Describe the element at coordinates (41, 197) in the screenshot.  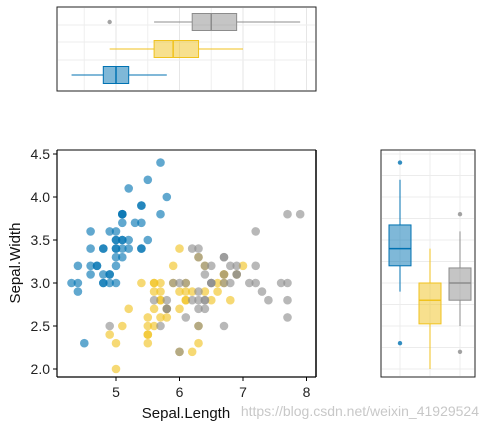
I see `y-tick-label: 4.0` at that location.